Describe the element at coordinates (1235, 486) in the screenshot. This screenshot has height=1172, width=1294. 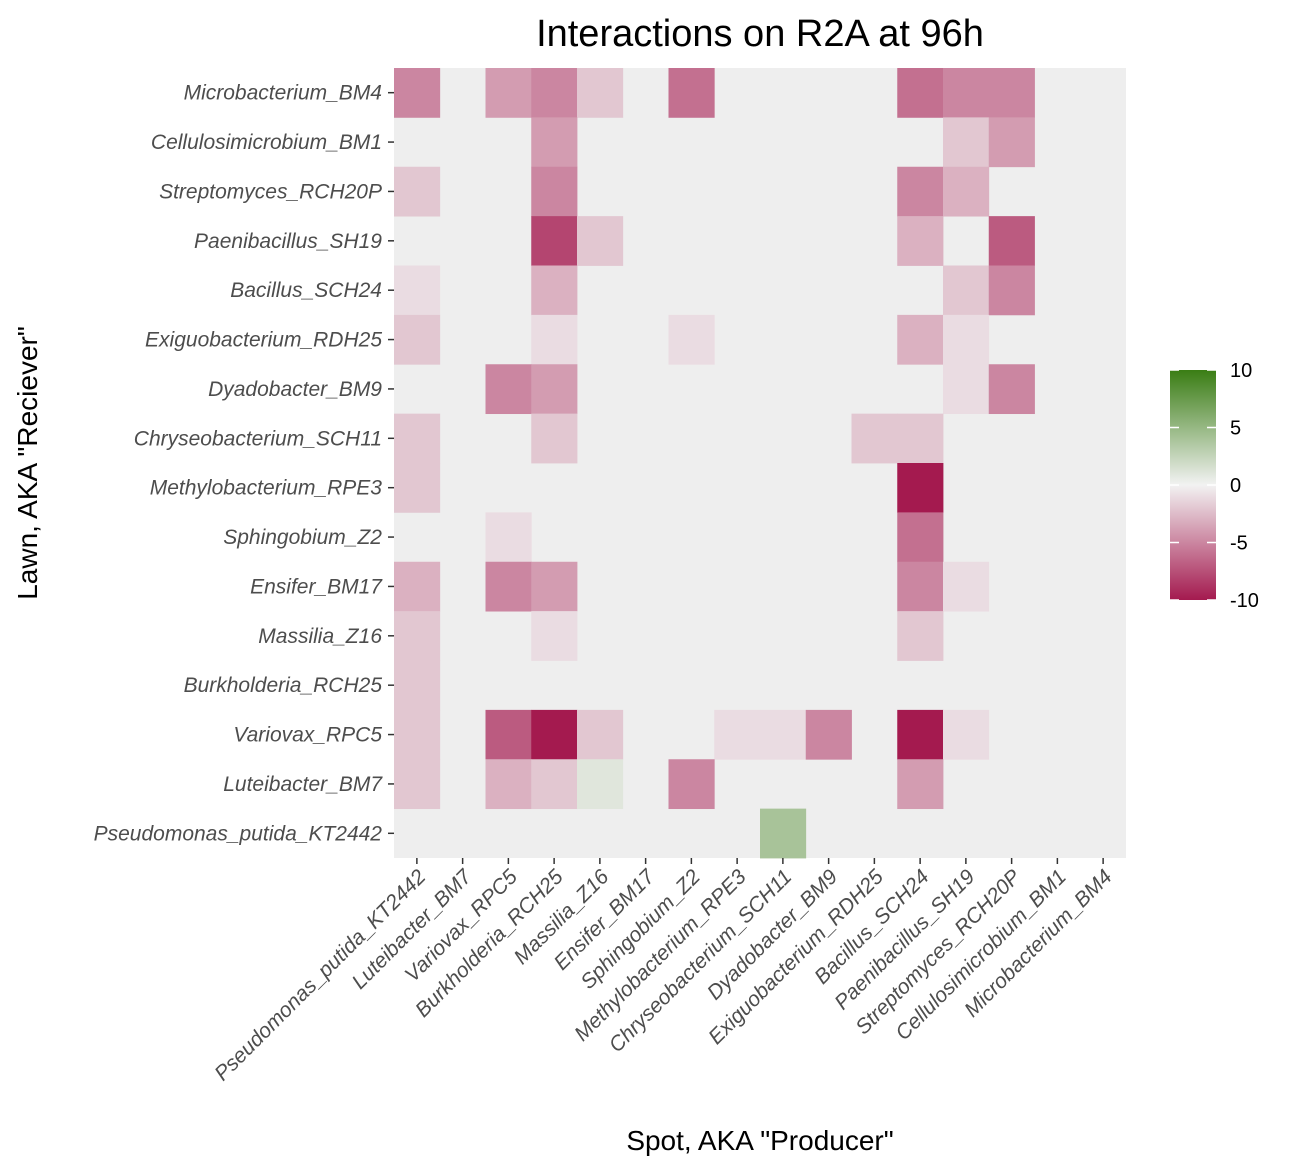
I see `legend-label: 0` at that location.